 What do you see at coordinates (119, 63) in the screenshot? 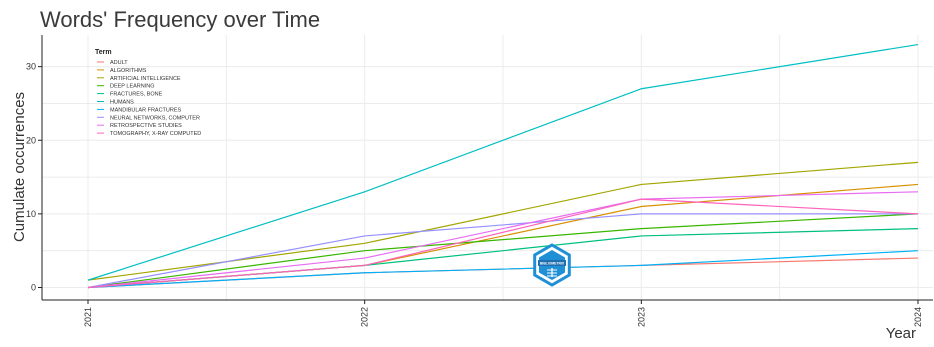
I see `legend-label: ADULT` at bounding box center [119, 63].